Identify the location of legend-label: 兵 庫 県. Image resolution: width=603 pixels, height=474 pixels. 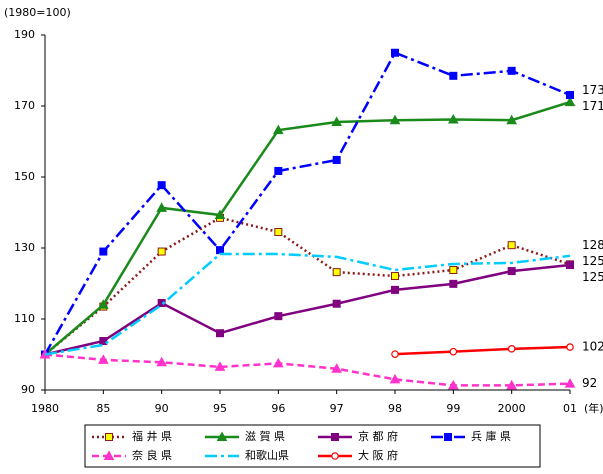
(491, 436).